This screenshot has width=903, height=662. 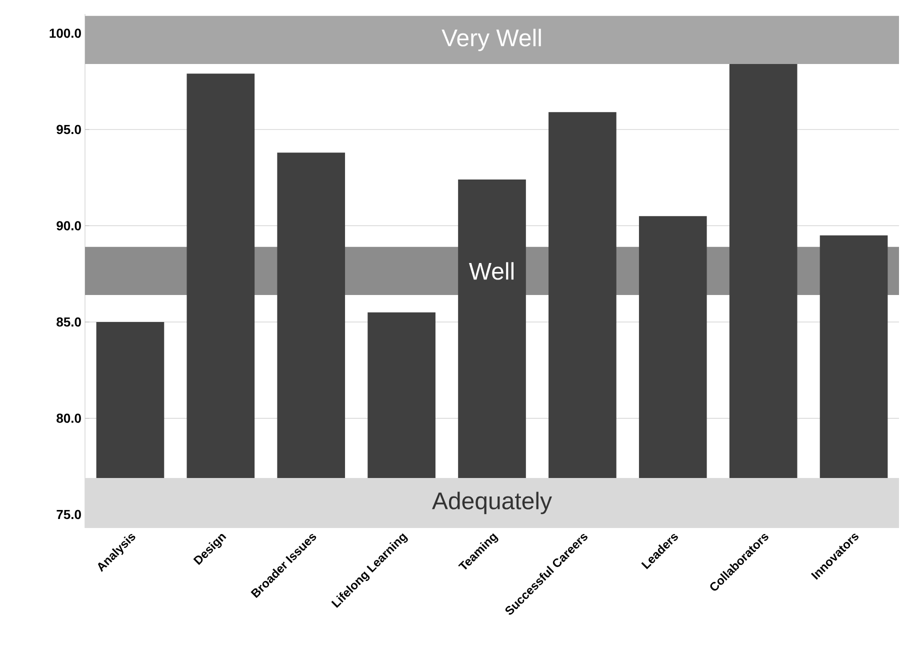 What do you see at coordinates (492, 503) in the screenshot?
I see `band-label: Adequately` at bounding box center [492, 503].